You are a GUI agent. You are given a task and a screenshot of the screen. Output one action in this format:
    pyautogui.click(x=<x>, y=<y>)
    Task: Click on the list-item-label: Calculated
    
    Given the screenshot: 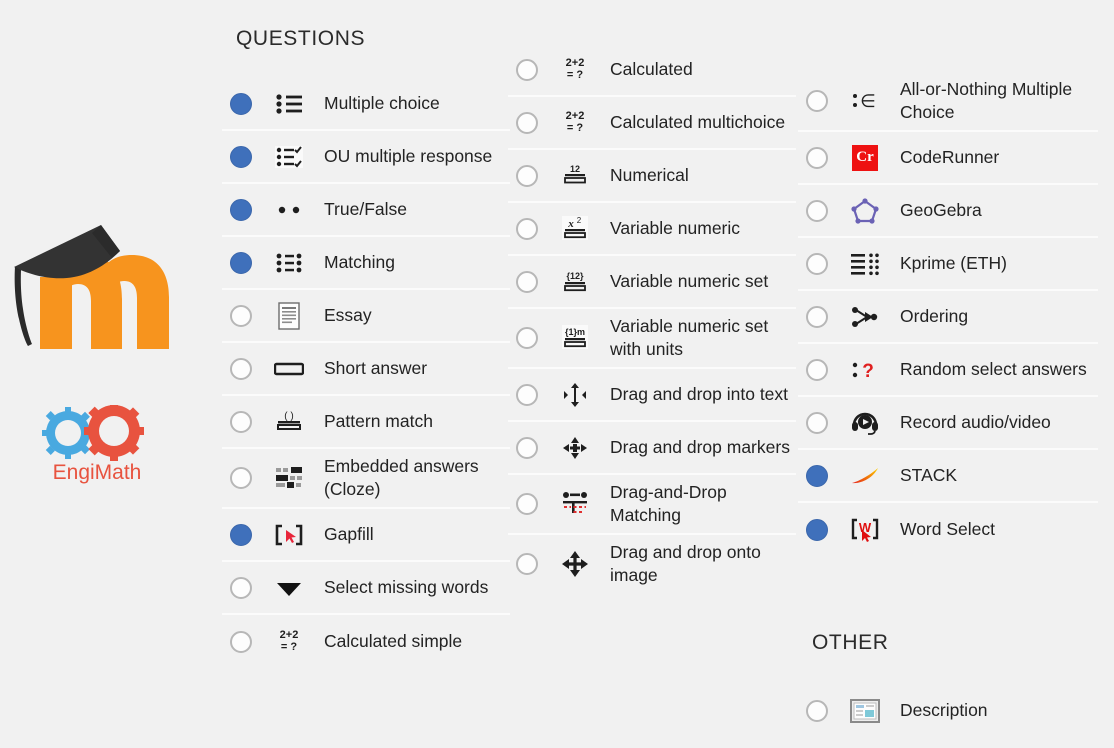 What is the action you would take?
    pyautogui.click(x=651, y=68)
    